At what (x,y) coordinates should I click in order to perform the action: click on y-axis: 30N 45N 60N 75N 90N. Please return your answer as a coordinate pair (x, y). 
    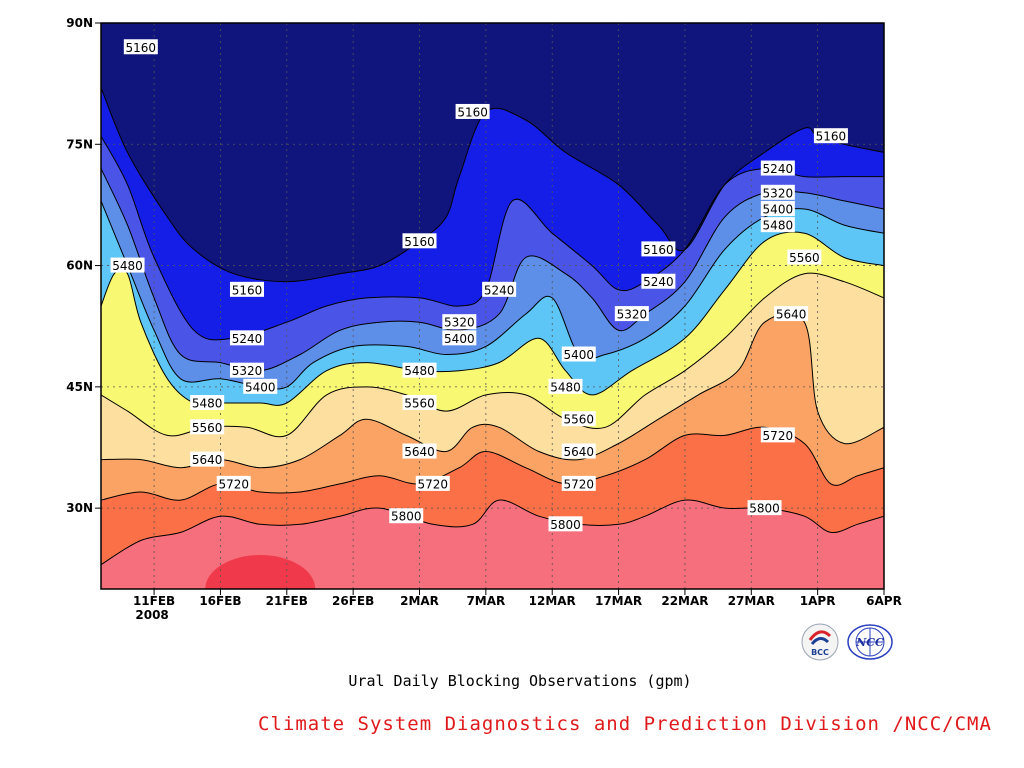
    Looking at the image, I should click on (83, 265).